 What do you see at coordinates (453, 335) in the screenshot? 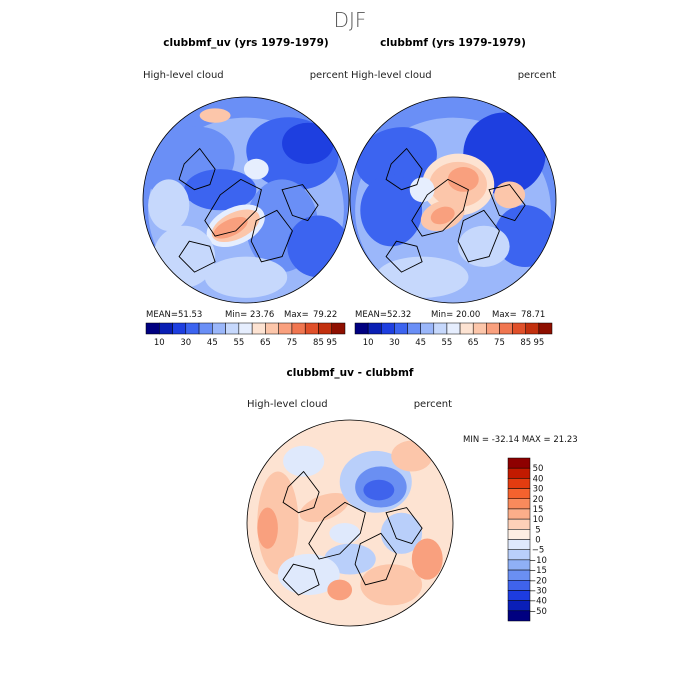
I see `panel-b-colorbar: 10 30 45 55 65 75 85 95` at bounding box center [453, 335].